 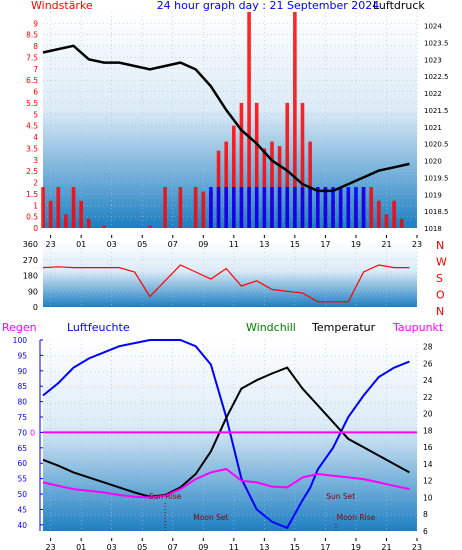 What do you see at coordinates (165, 496) in the screenshot?
I see `astro-annotation: Sun Rise` at bounding box center [165, 496].